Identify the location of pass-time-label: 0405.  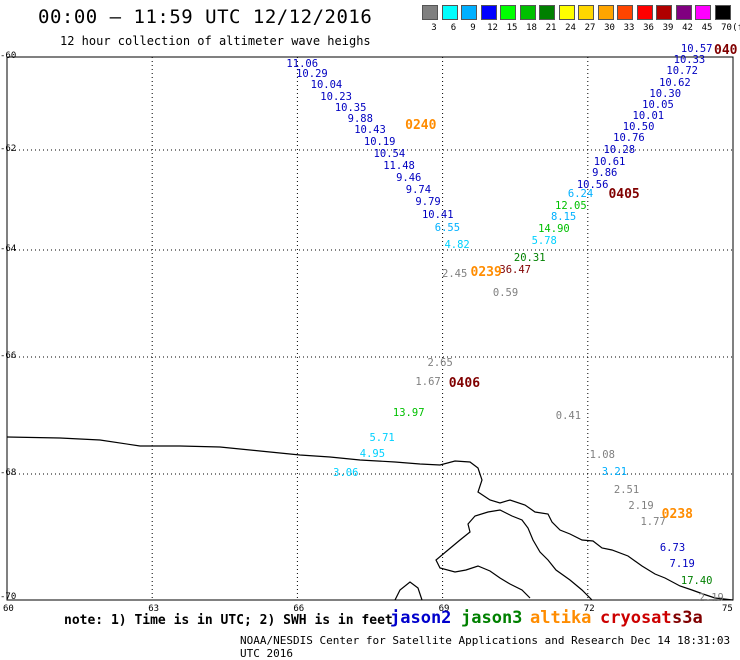
(624, 194).